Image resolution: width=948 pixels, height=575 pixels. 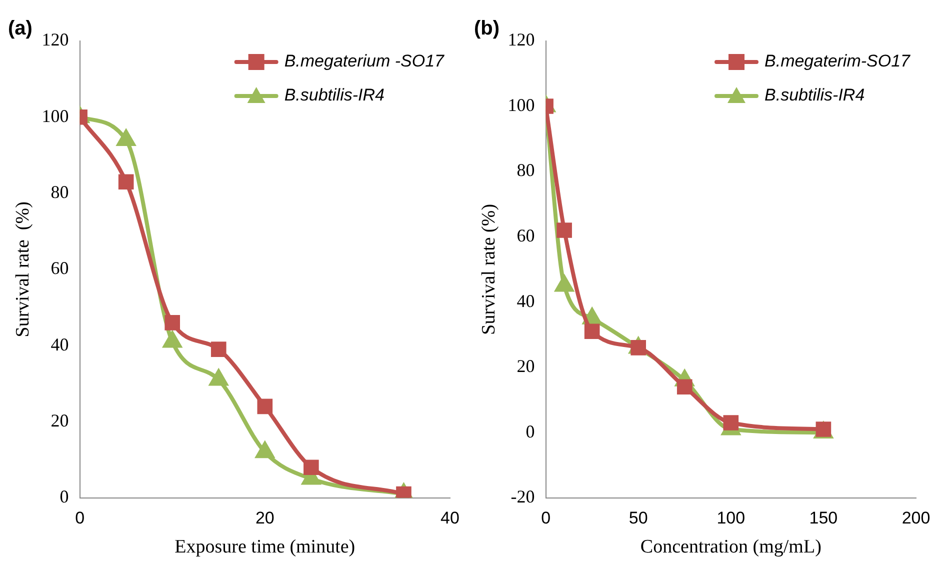 I want to click on x-tick-label: 40, so click(x=450, y=518).